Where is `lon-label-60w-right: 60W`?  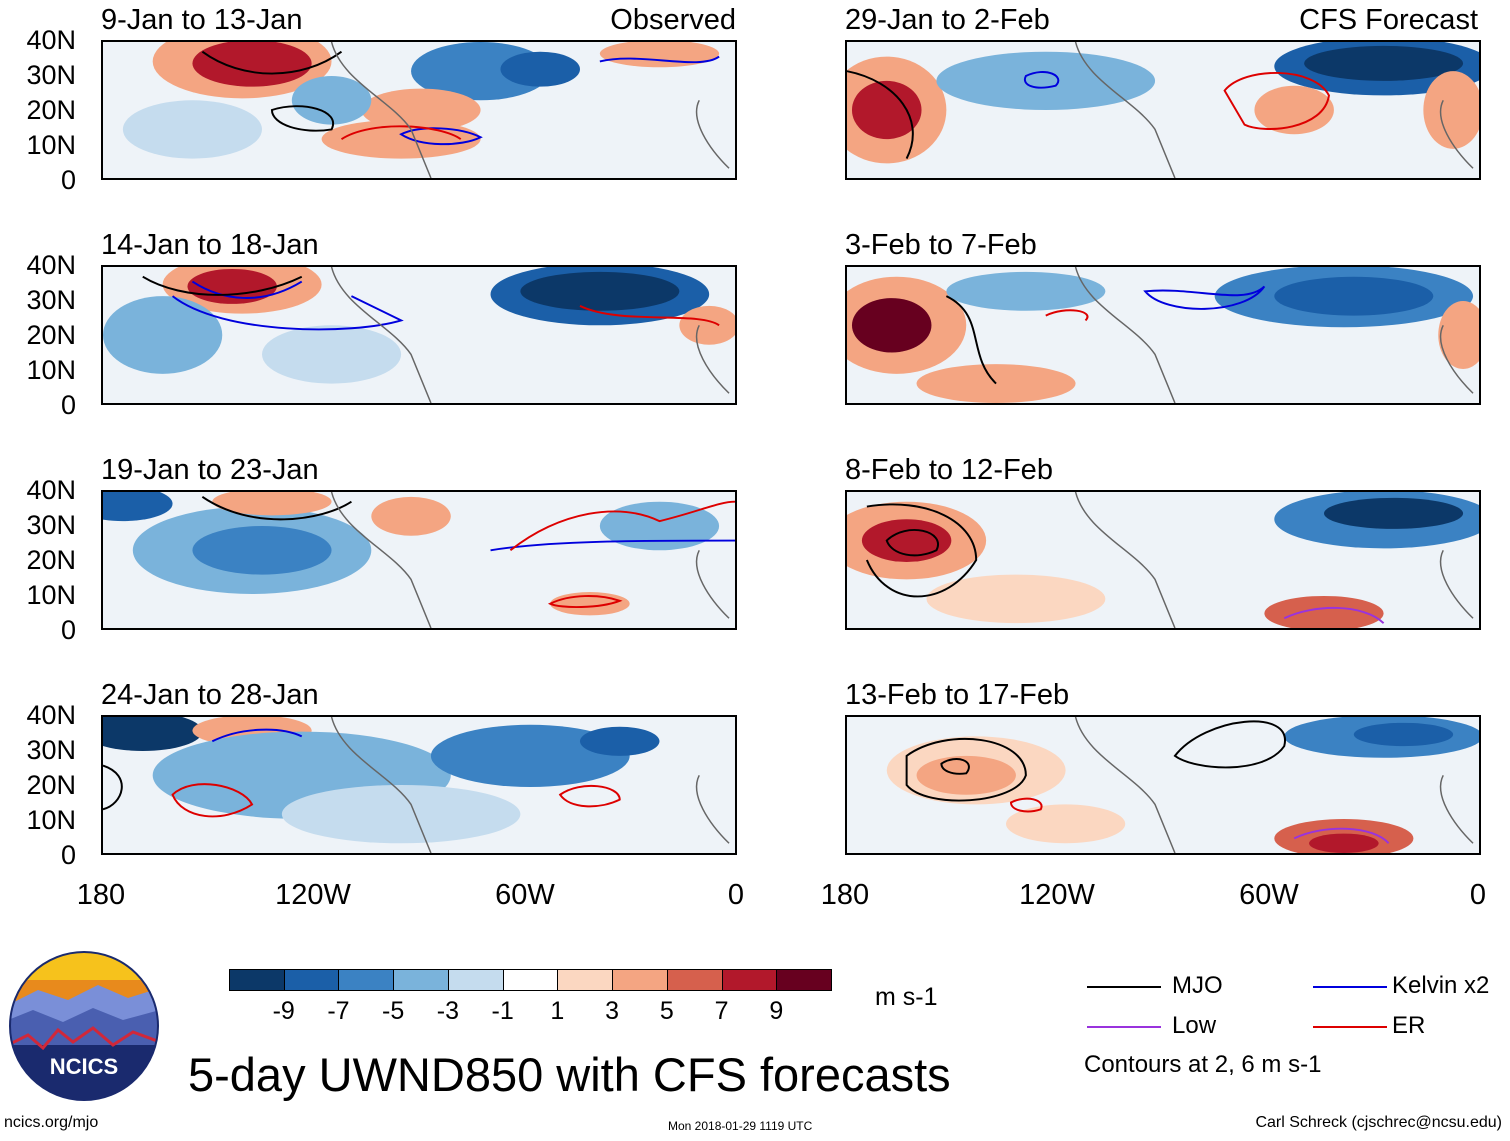
lon-label-60w-right: 60W is located at coordinates (1269, 895).